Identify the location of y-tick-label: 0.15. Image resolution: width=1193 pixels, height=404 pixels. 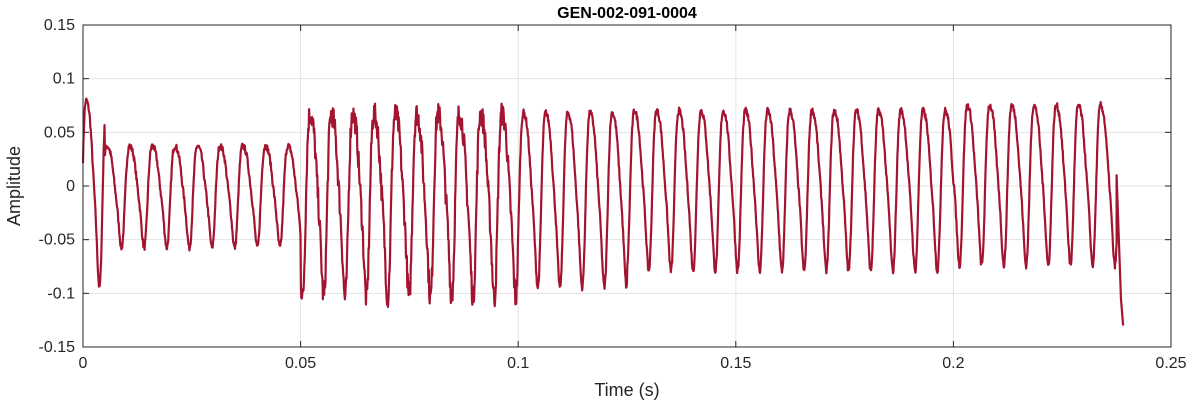
(59, 25).